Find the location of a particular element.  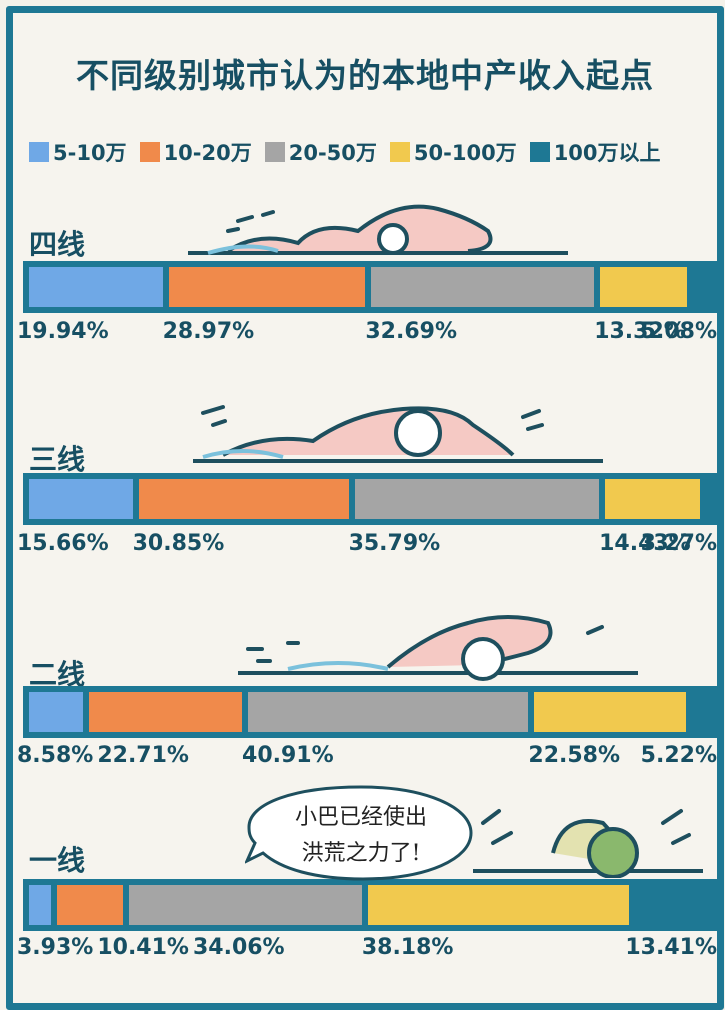

percent-label: 32.69% is located at coordinates (411, 331).